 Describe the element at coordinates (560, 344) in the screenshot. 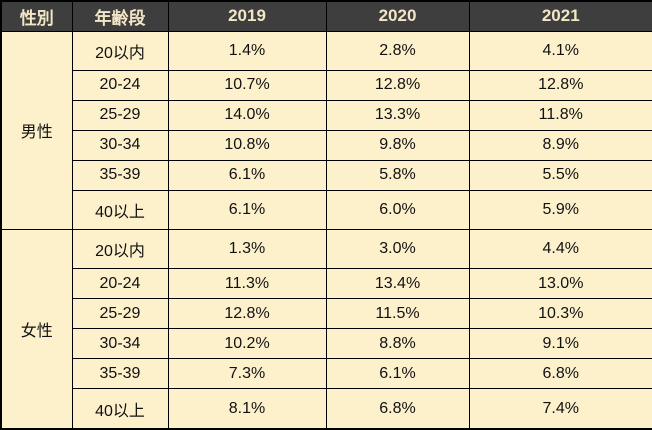

I see `value-cell: 9.1%` at that location.